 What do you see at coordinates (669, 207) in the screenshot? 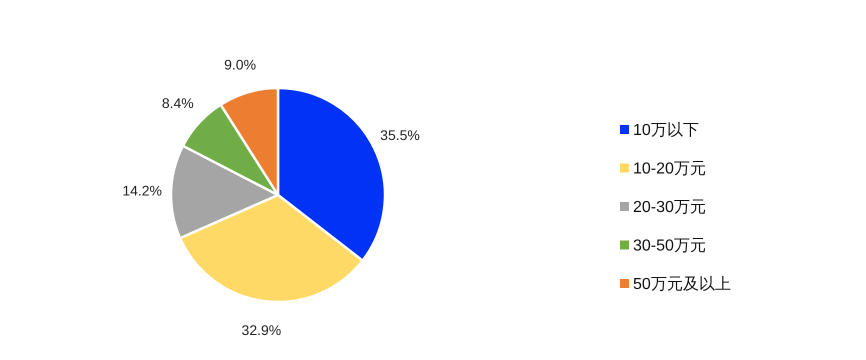
I see `legend-label: 20-30万元` at bounding box center [669, 207].